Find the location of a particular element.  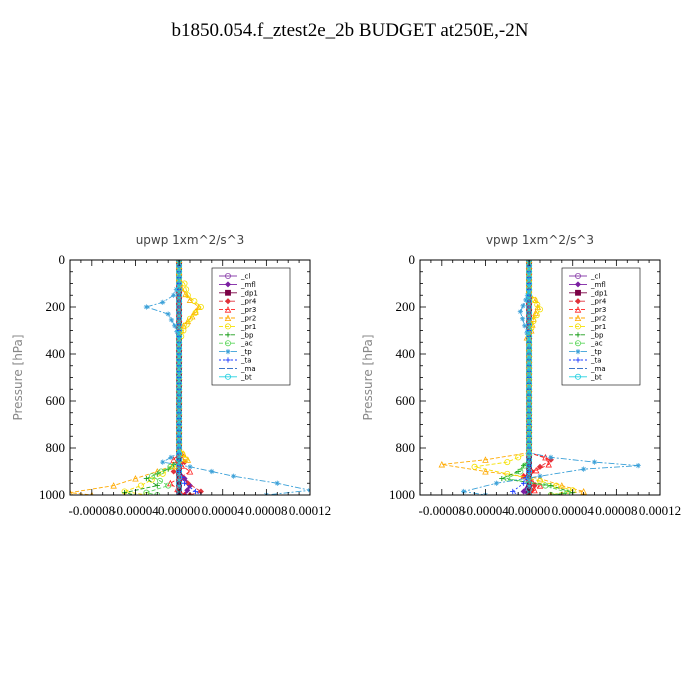

panel-title: vpwp 1xm^2/s^3 is located at coordinates (540, 240).